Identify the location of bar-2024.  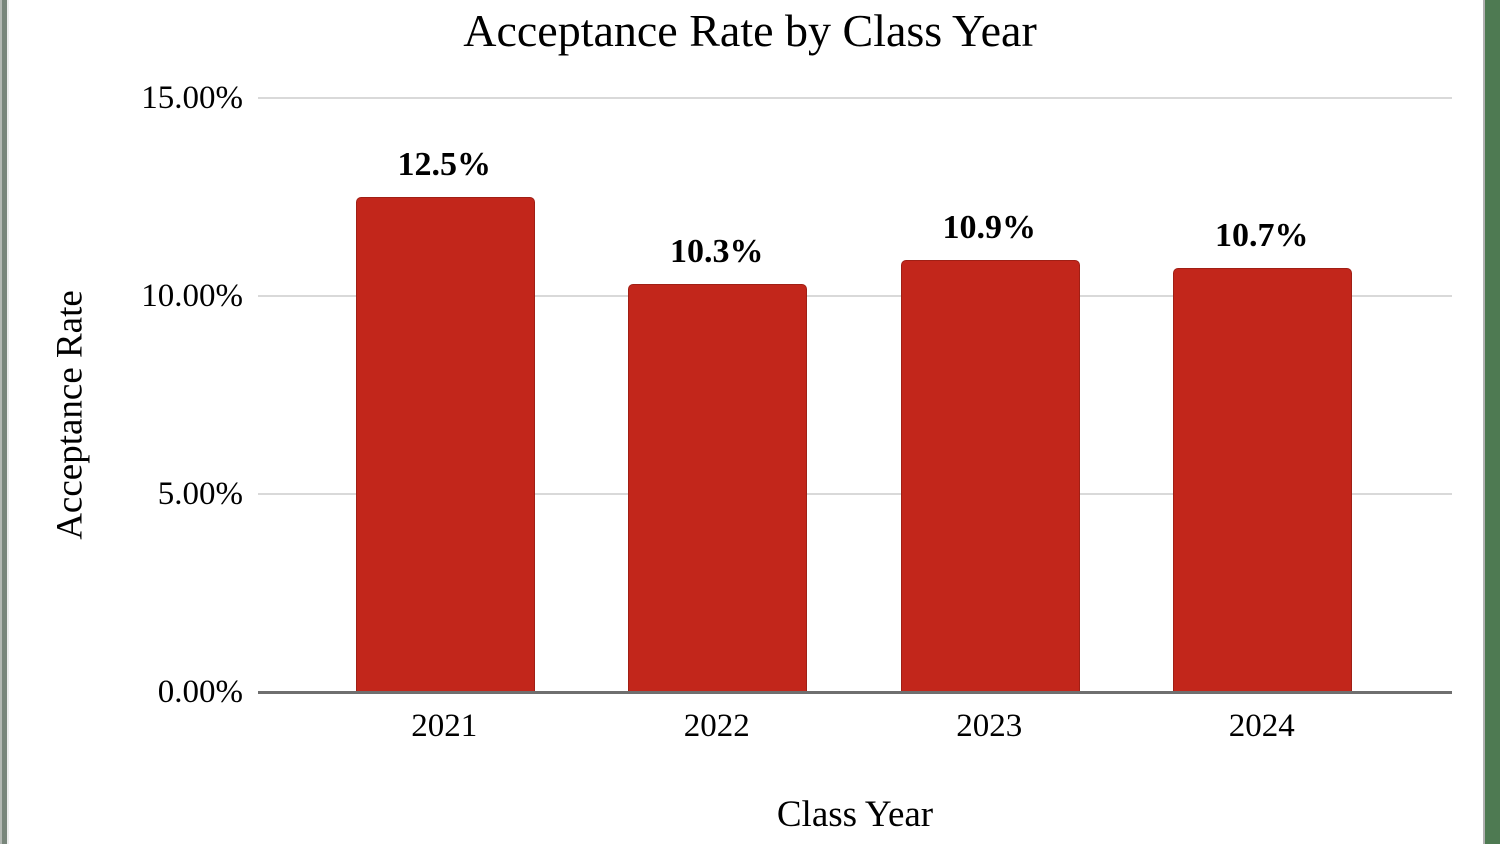
(1263, 480).